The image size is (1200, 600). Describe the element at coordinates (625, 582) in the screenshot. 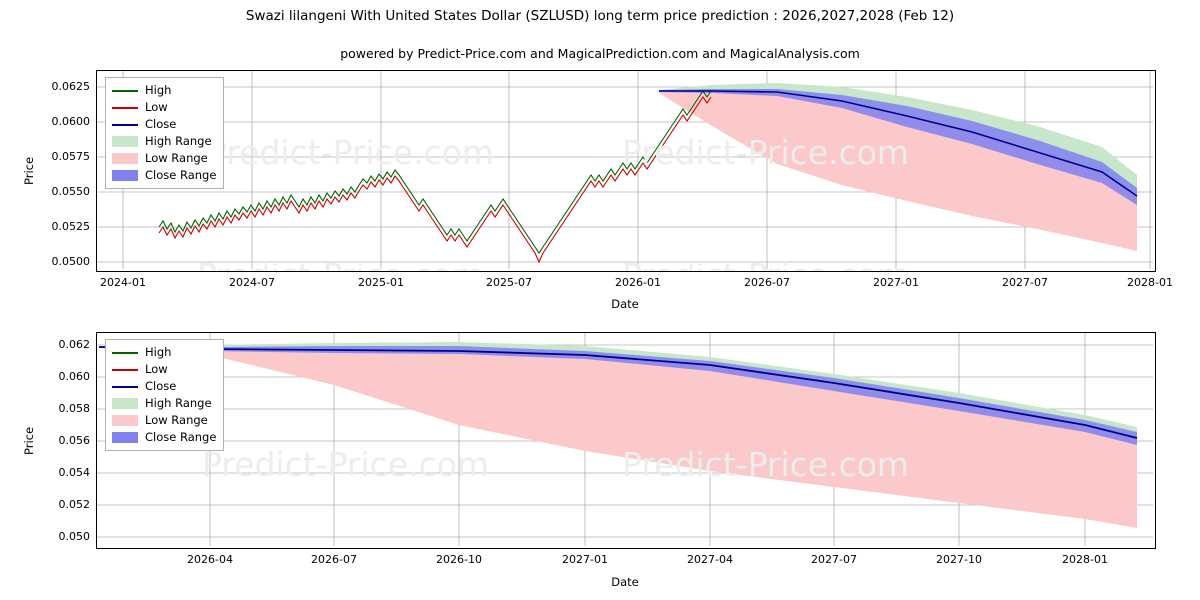

I see `bottom-xaxis-label: Date` at that location.